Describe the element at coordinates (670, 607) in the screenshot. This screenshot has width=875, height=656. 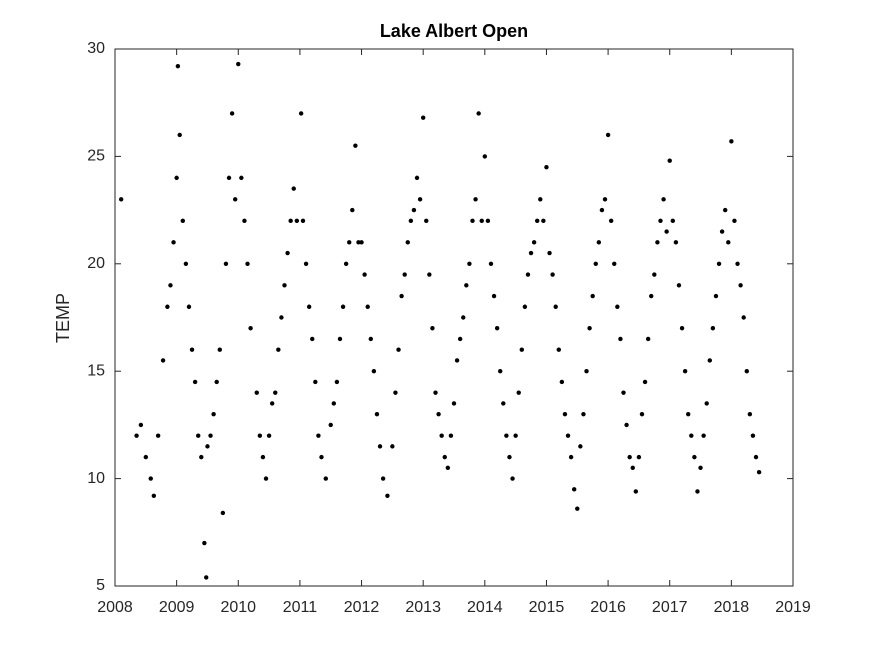
I see `x-tick-label: 2017` at that location.